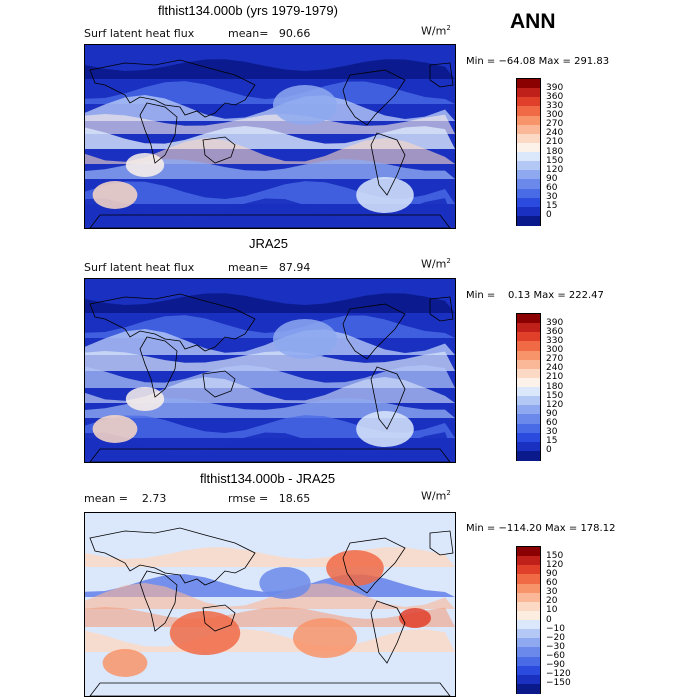 This screenshot has width=700, height=700. Describe the element at coordinates (558, 674) in the screenshot. I see `colorbar-tick-label: −120` at that location.